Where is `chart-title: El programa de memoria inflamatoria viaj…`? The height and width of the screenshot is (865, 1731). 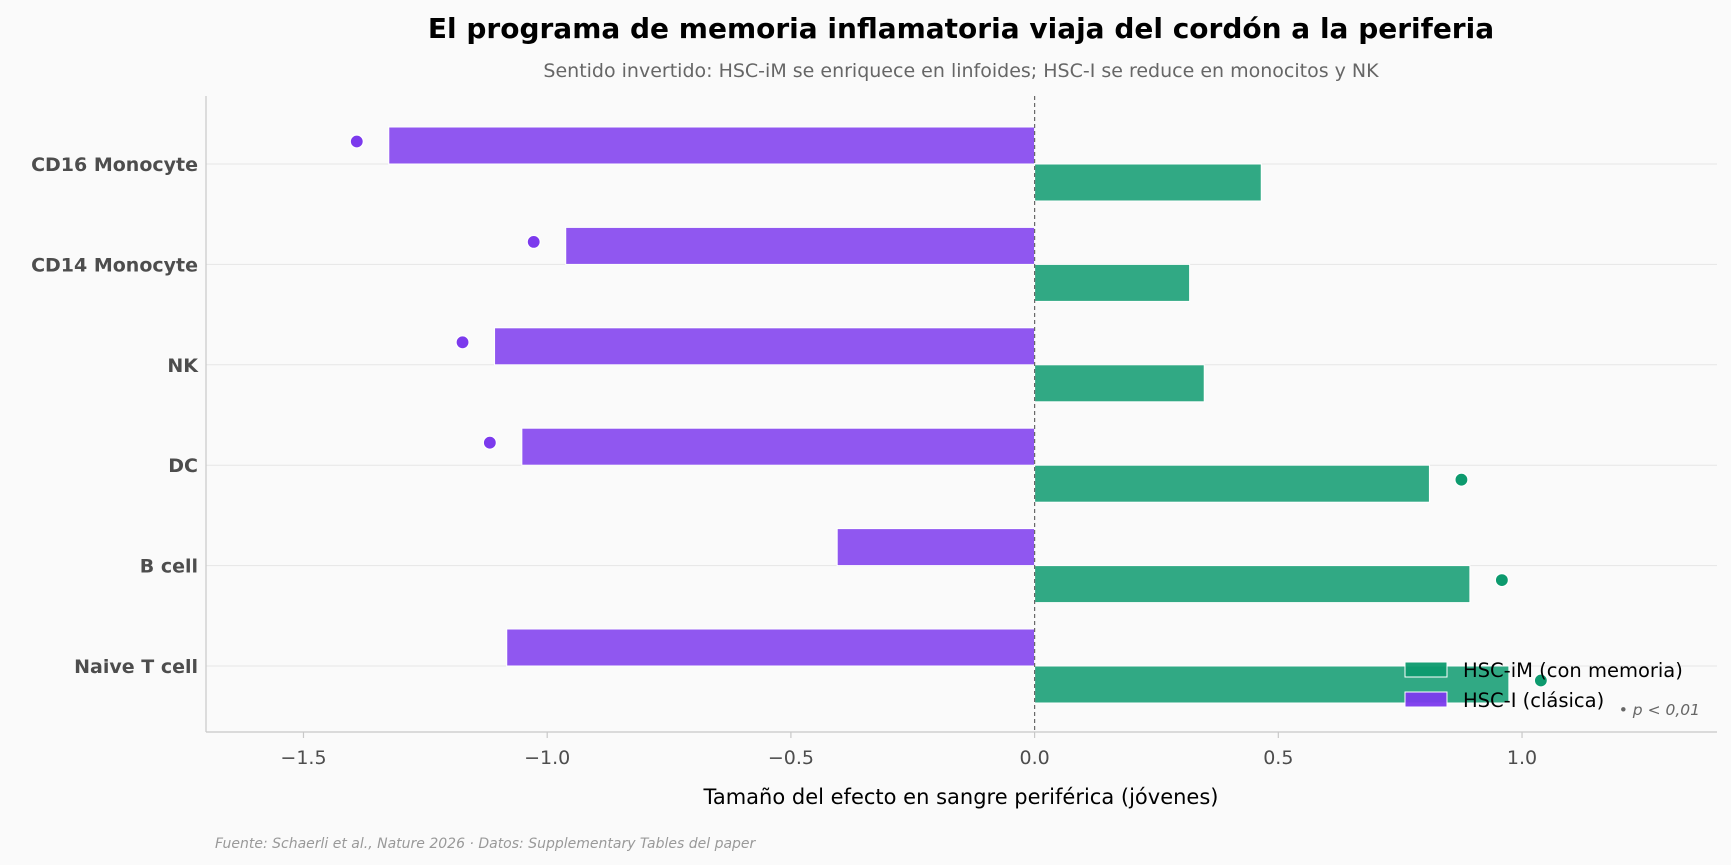 chart-title: El programa de memoria inflamatoria viaj… is located at coordinates (961, 28).